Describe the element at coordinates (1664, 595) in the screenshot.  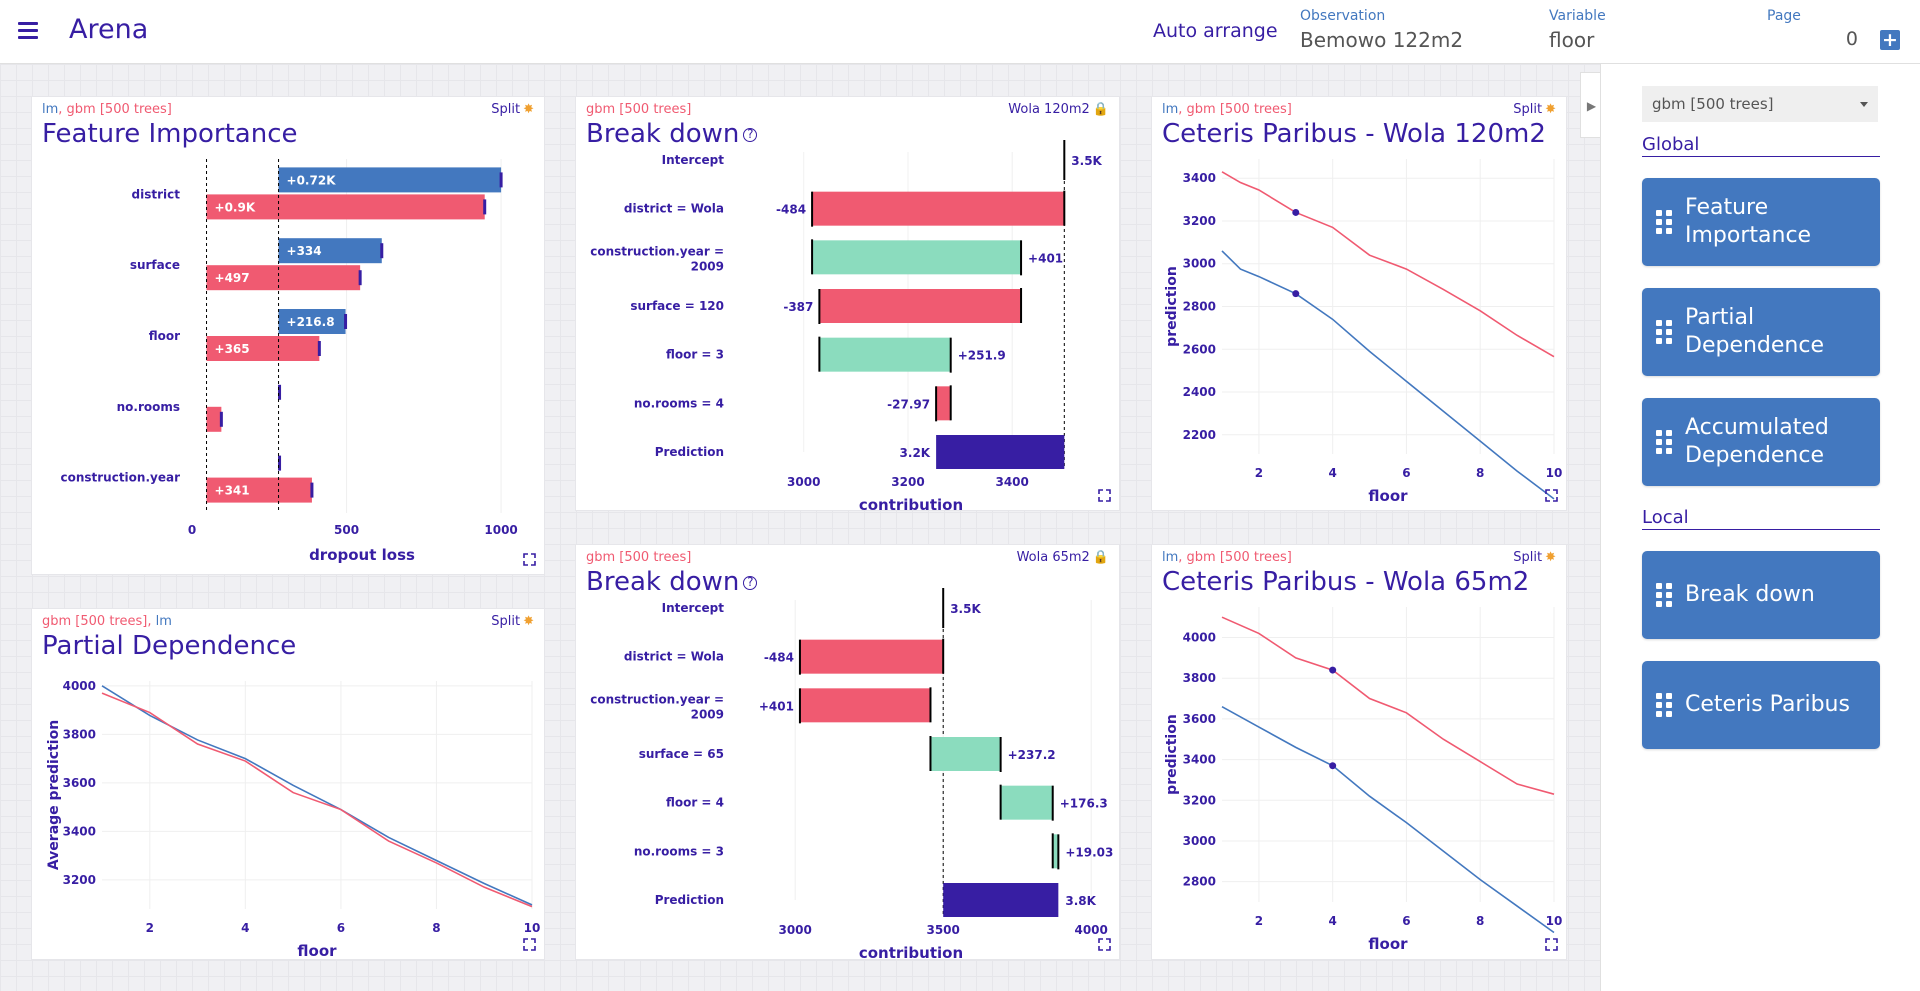
I see `drag-handle-icon` at that location.